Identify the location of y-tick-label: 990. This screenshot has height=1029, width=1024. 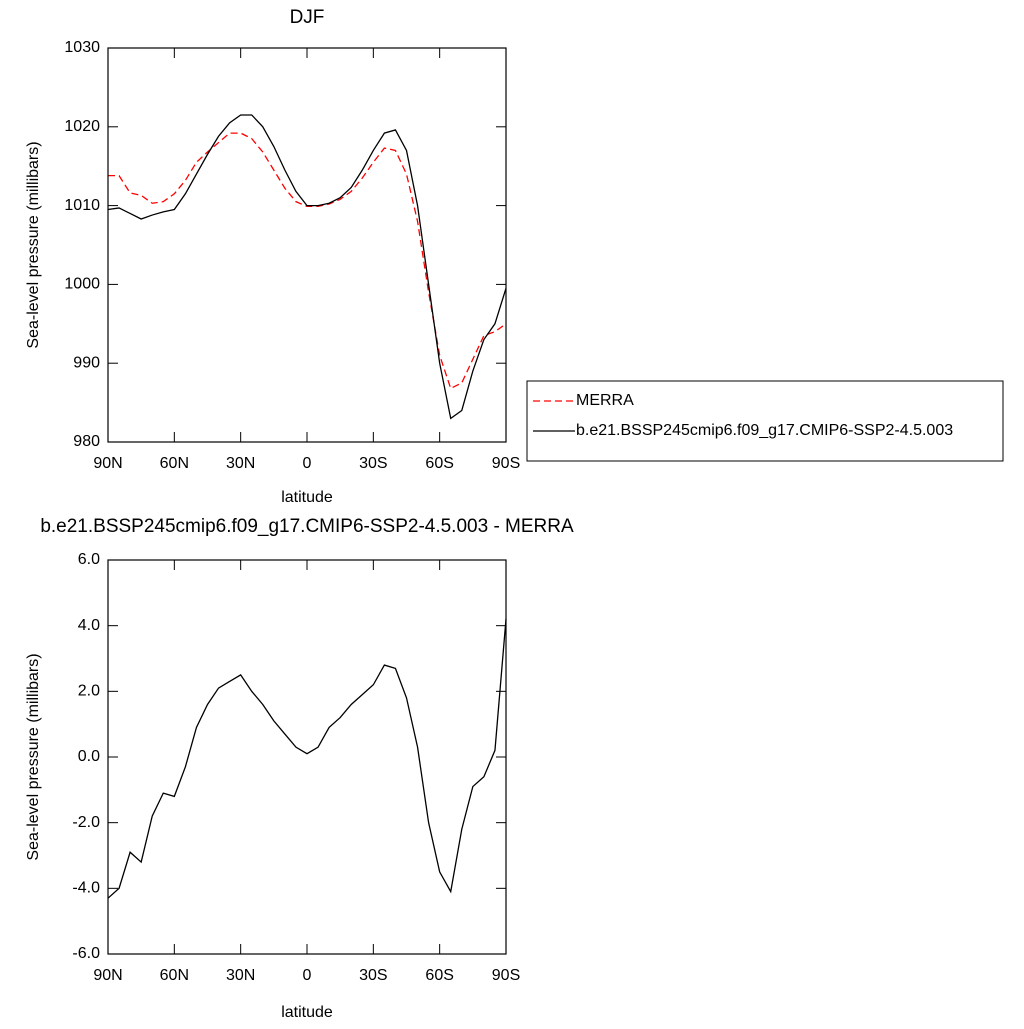
(86, 362).